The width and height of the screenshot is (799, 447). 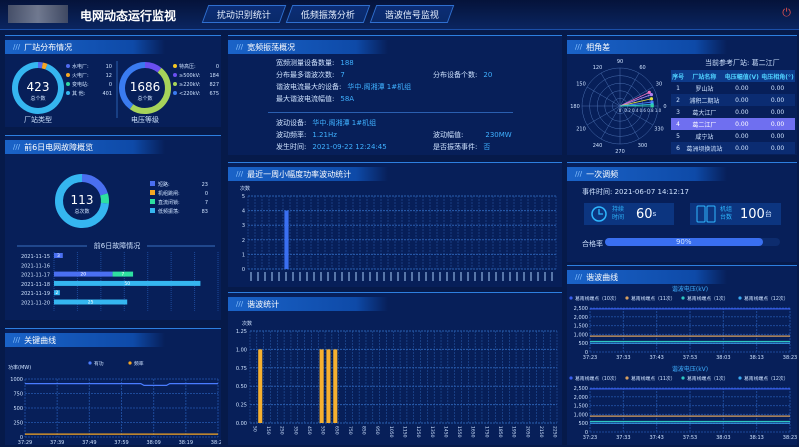 What do you see at coordinates (243, 241) in the screenshot?
I see `y-tick-label: 2` at bounding box center [243, 241].